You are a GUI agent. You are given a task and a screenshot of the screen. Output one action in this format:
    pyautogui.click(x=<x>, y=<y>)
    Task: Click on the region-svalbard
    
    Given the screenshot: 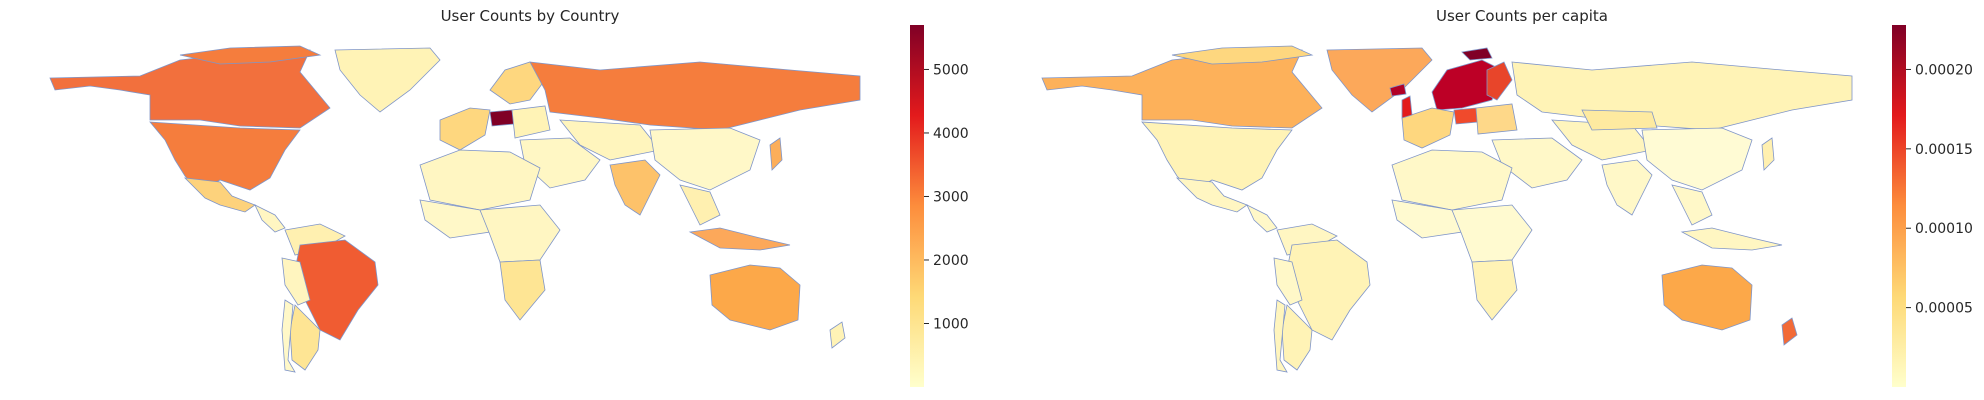 What is the action you would take?
    pyautogui.click(x=1477, y=54)
    